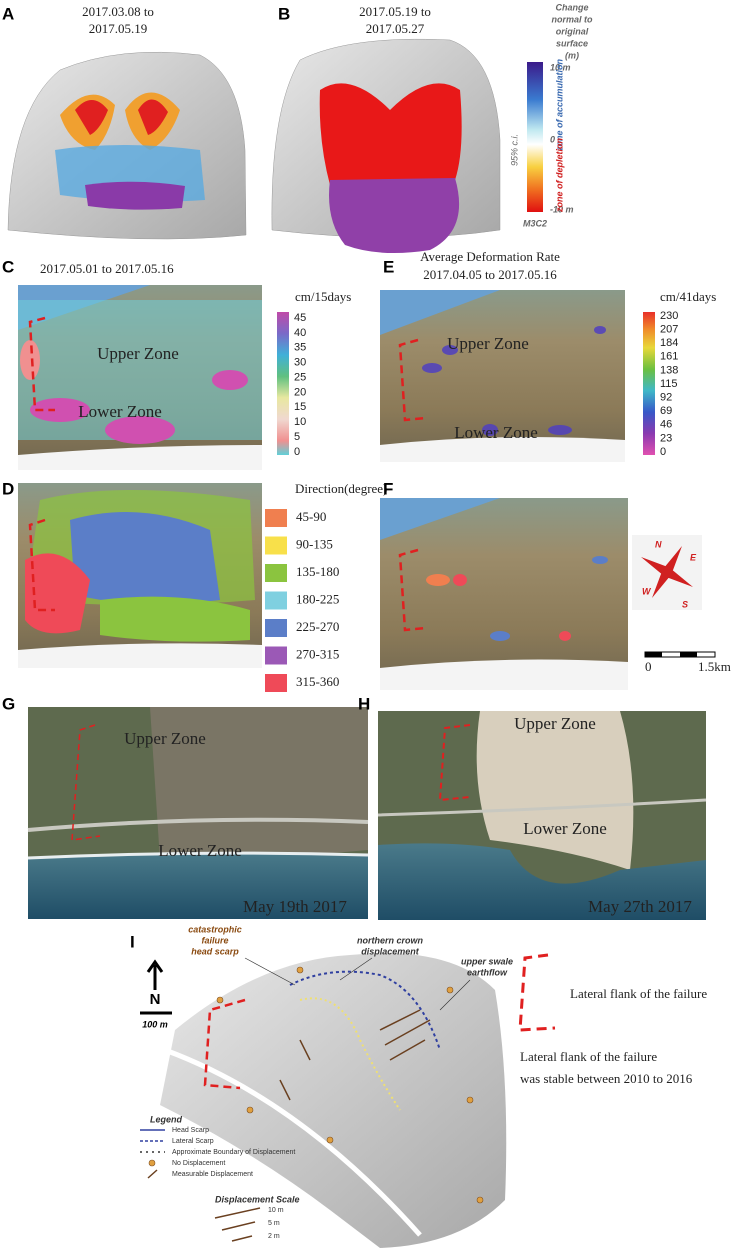 The width and height of the screenshot is (747, 1253). Describe the element at coordinates (212, 1174) in the screenshot. I see `legend-item: Measurable Displacement` at that location.